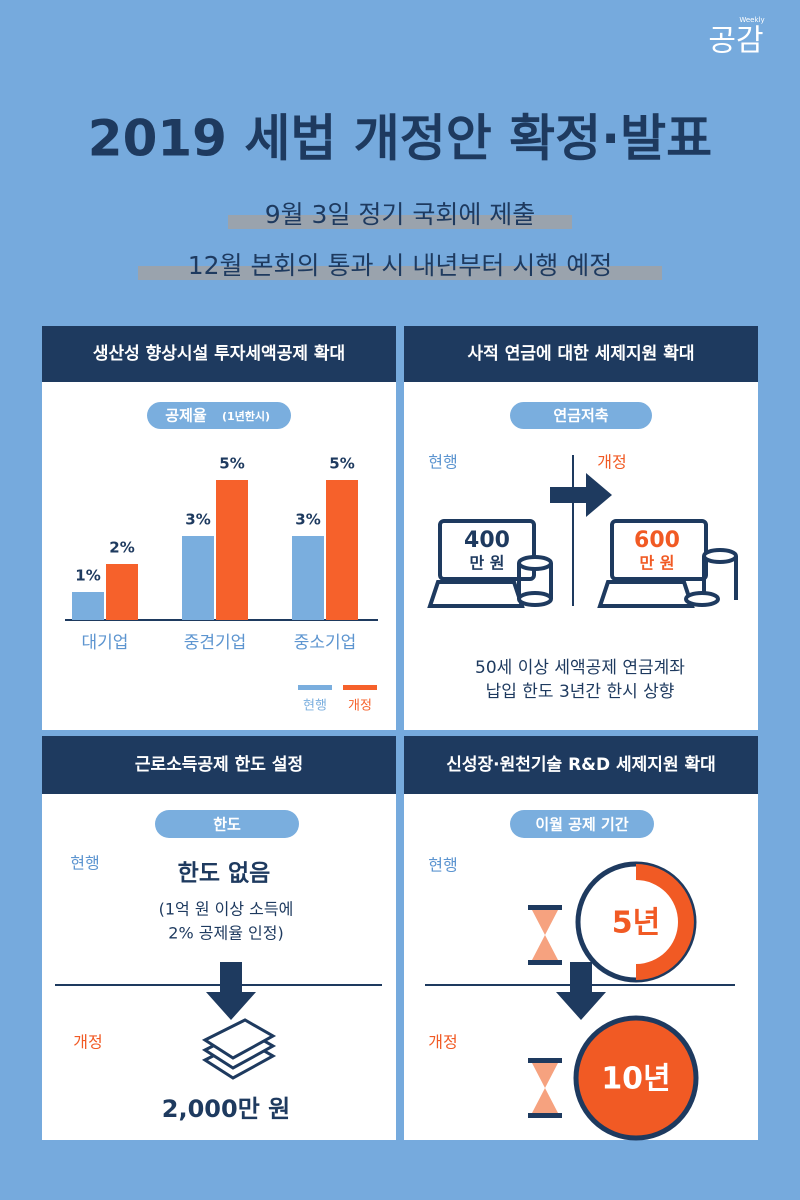 Image resolution: width=800 pixels, height=1200 pixels. Describe the element at coordinates (239, 1049) in the screenshot. I see `money-icon` at that location.